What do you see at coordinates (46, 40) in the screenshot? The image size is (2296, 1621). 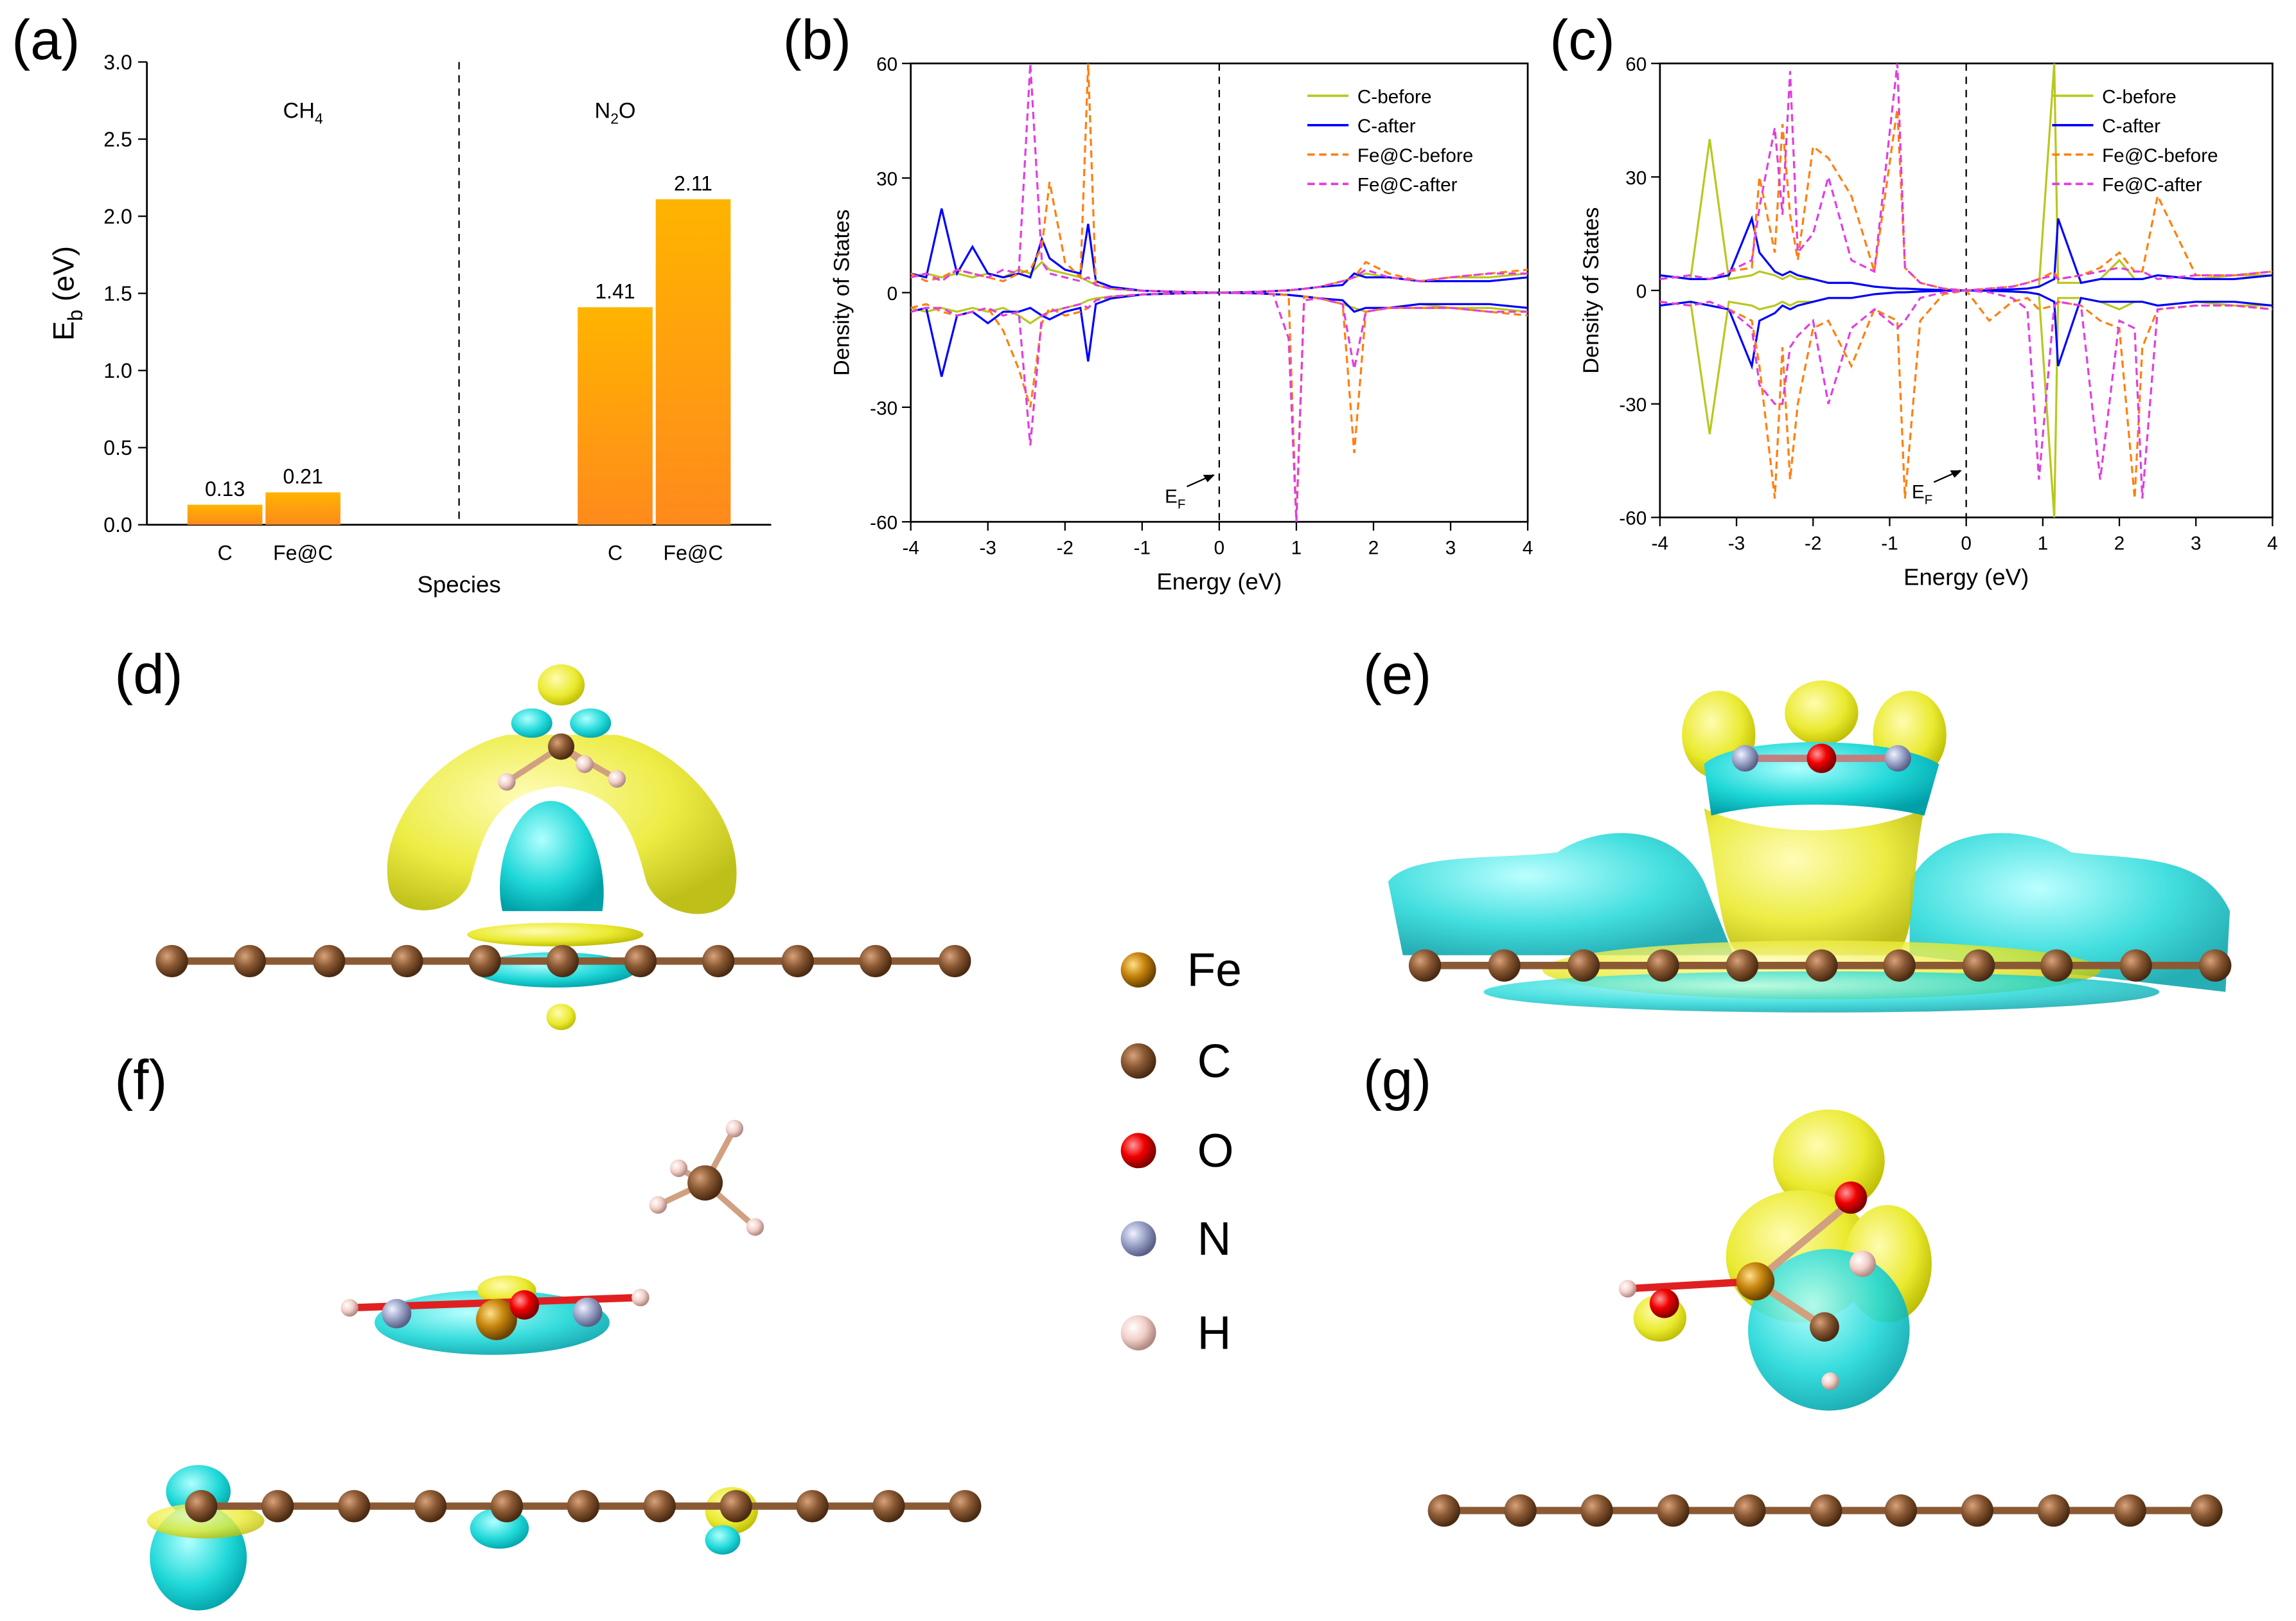 I see `panel-label: (a)` at bounding box center [46, 40].